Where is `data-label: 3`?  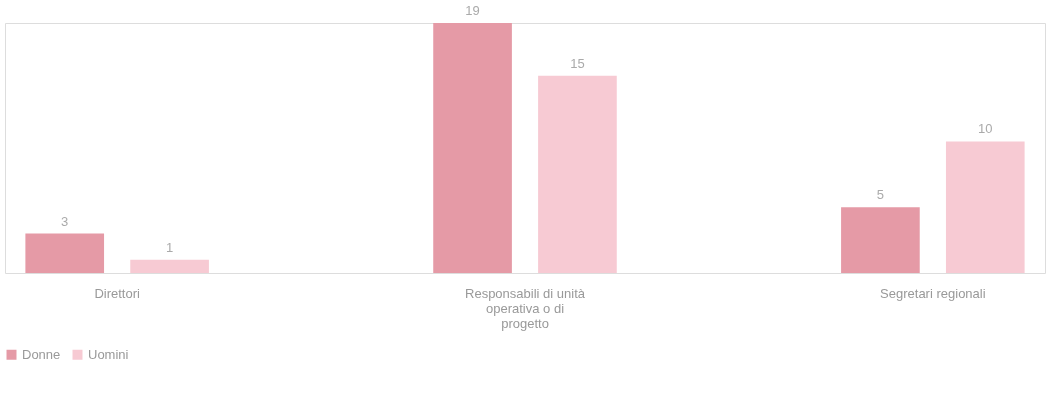
data-label: 3 is located at coordinates (65, 221).